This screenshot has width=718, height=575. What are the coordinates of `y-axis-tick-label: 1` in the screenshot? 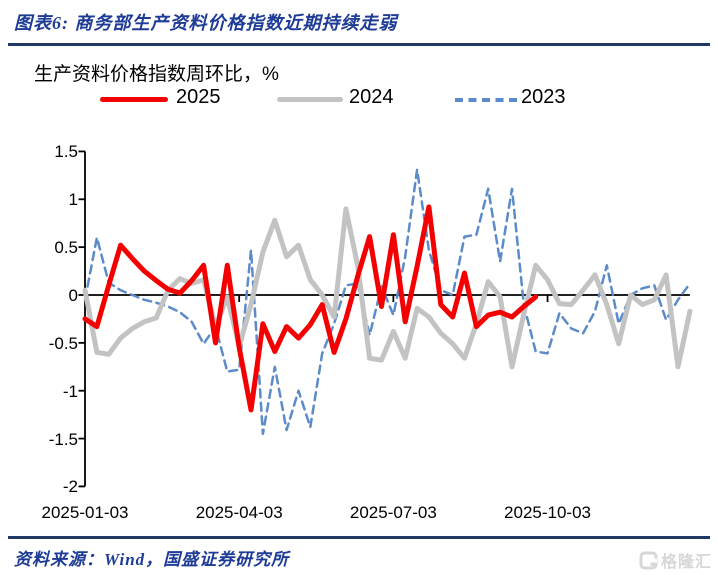 It's located at (73, 200).